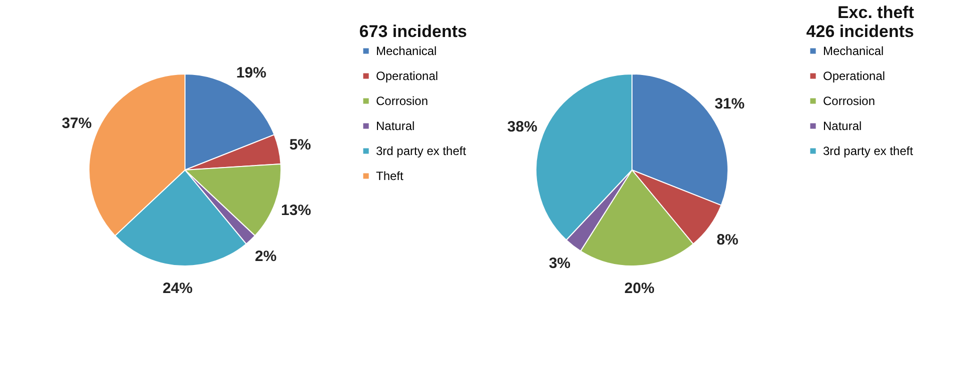 This screenshot has height=375, width=960. Describe the element at coordinates (390, 176) in the screenshot. I see `legend-label: Theft` at that location.